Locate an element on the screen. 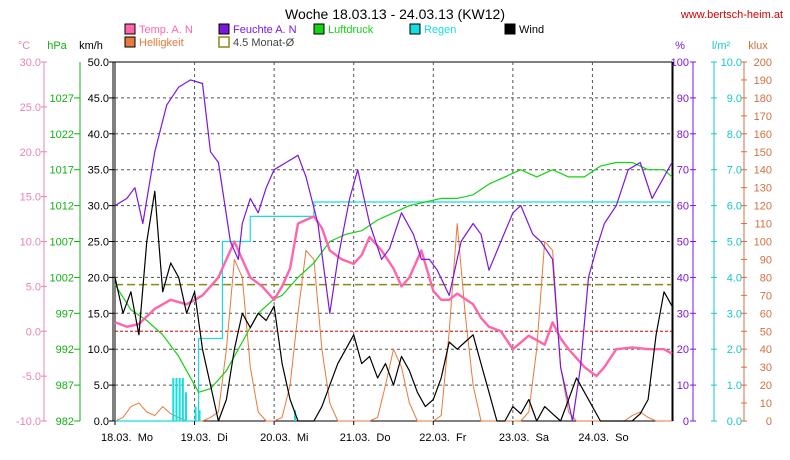 This screenshot has height=460, width=790. x-label-0: 18.03. Mo is located at coordinates (127, 438).